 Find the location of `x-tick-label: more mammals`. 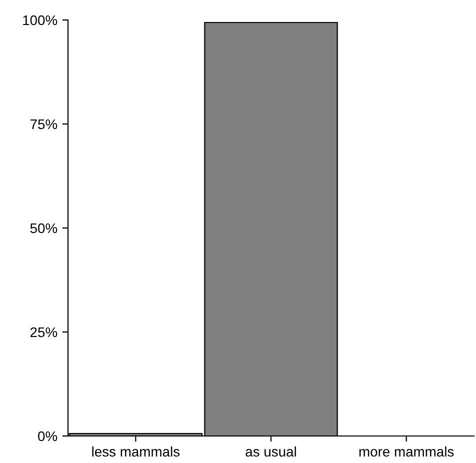

x-tick-label: more mammals is located at coordinates (406, 451).